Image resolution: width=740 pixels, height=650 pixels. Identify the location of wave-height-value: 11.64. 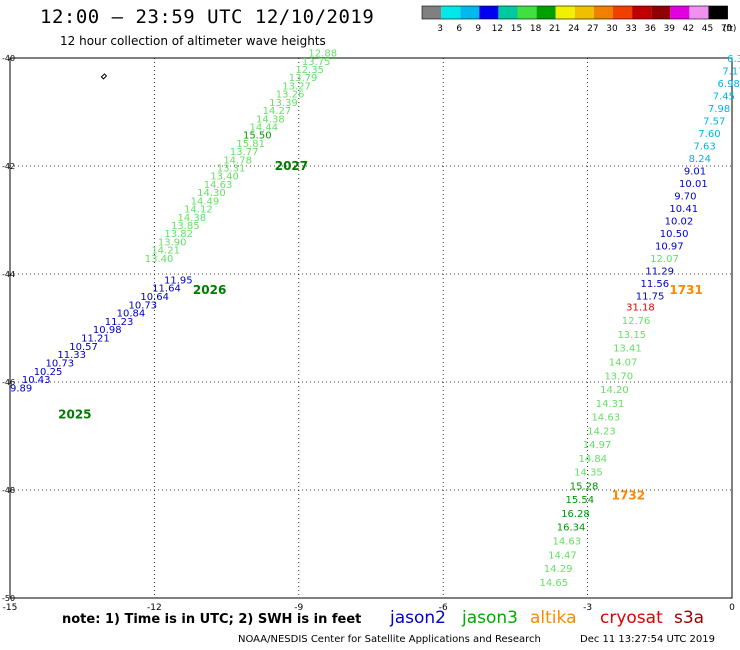
(166, 289).